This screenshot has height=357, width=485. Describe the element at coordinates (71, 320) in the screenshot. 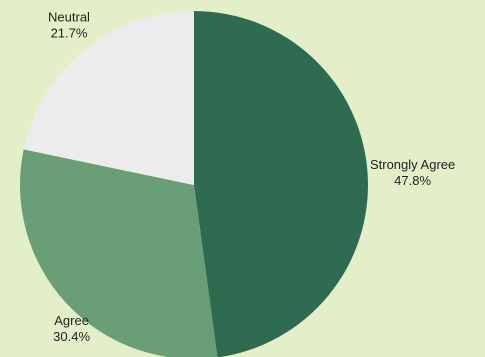

I see `pie-label-agree: Agree` at that location.